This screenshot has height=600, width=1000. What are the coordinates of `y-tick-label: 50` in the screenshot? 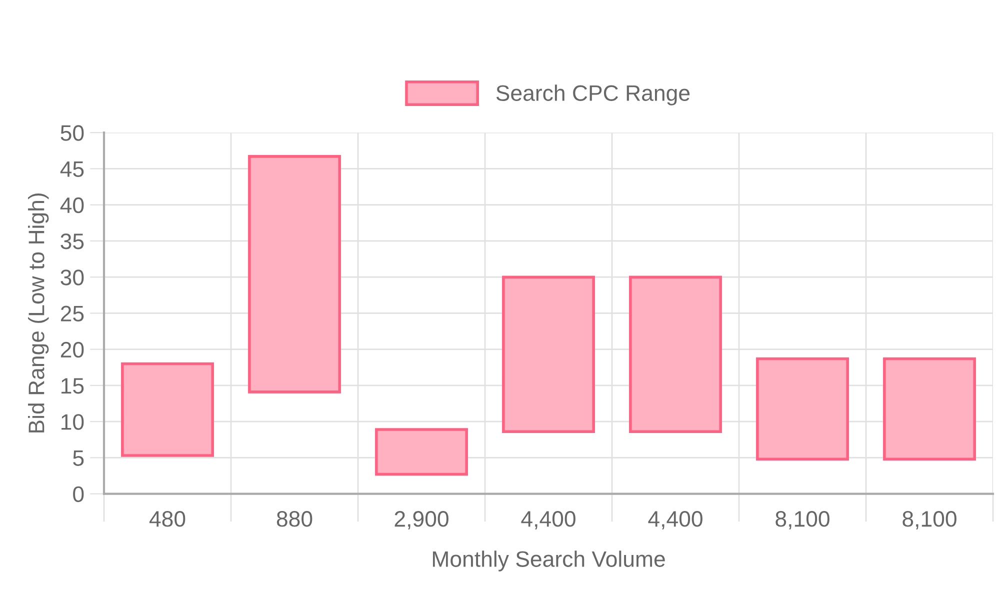 It's located at (72, 133).